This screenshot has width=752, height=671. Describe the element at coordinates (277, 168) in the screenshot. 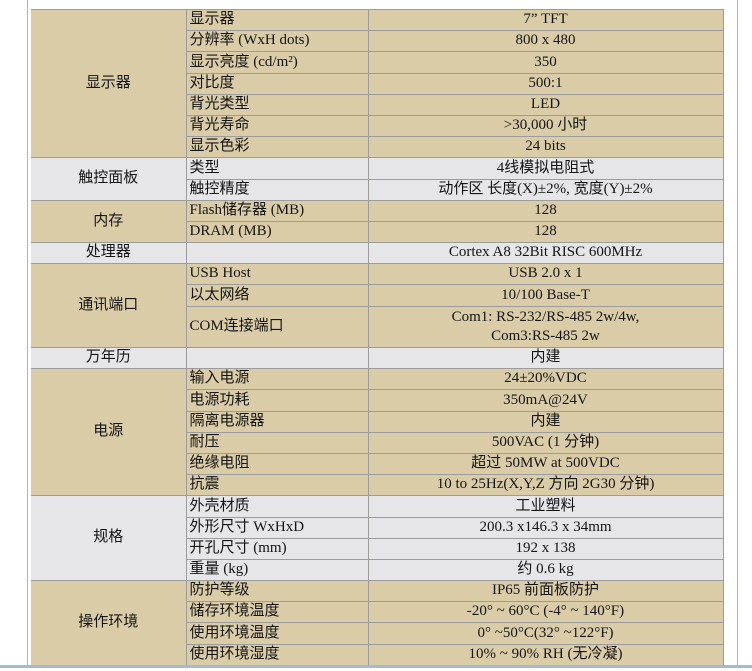

I see `spec-label-cell: 类型` at that location.